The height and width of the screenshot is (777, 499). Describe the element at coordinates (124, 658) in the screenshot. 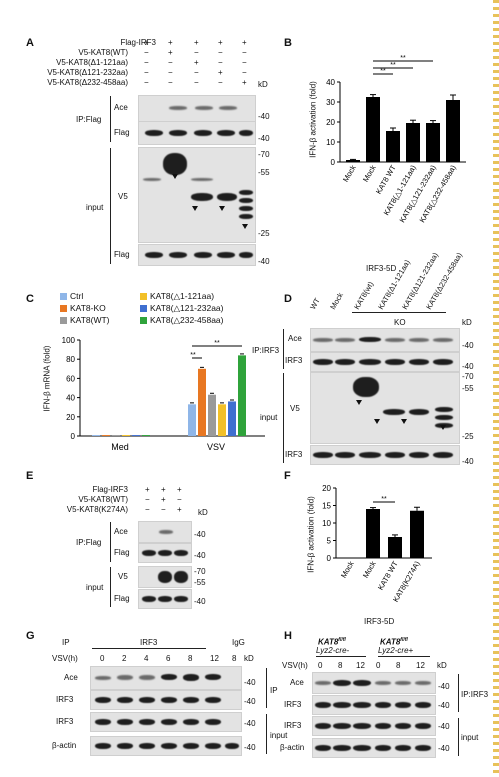

I see `time-point: 2` at that location.